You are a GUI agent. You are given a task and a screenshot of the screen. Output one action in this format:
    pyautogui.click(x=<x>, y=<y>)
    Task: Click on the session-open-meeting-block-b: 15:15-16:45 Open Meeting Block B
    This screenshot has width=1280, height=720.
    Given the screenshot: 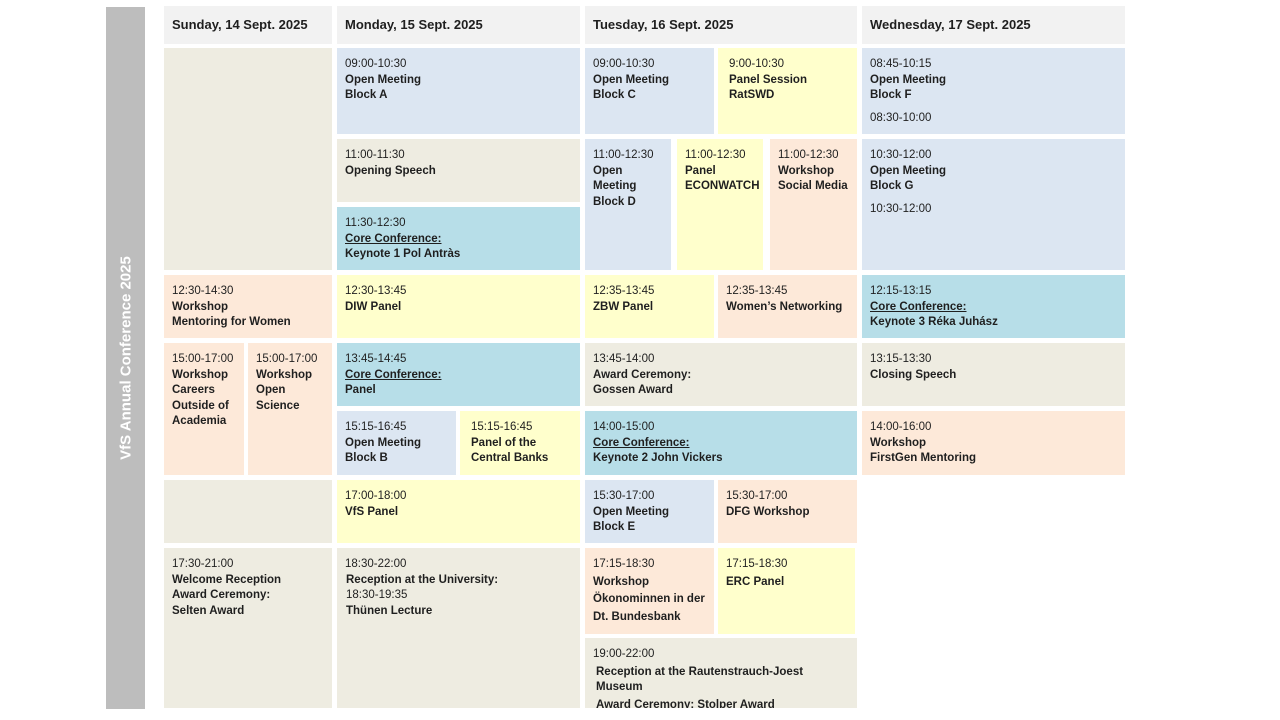 What is the action you would take?
    pyautogui.click(x=396, y=443)
    